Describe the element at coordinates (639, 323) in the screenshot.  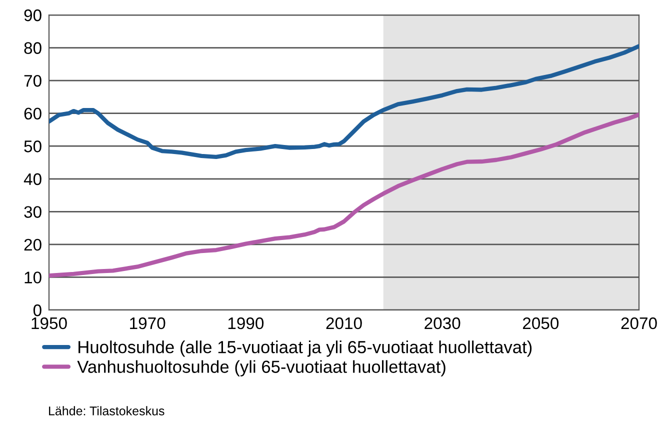
I see `x-tick-label: 2070` at that location.